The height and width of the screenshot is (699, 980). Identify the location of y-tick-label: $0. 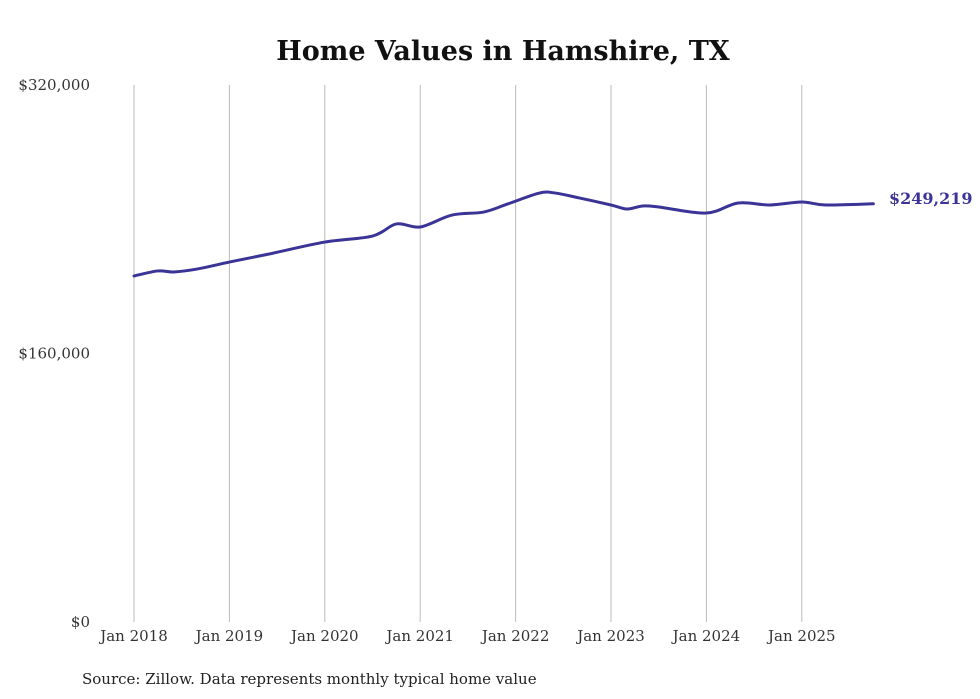
(80, 622).